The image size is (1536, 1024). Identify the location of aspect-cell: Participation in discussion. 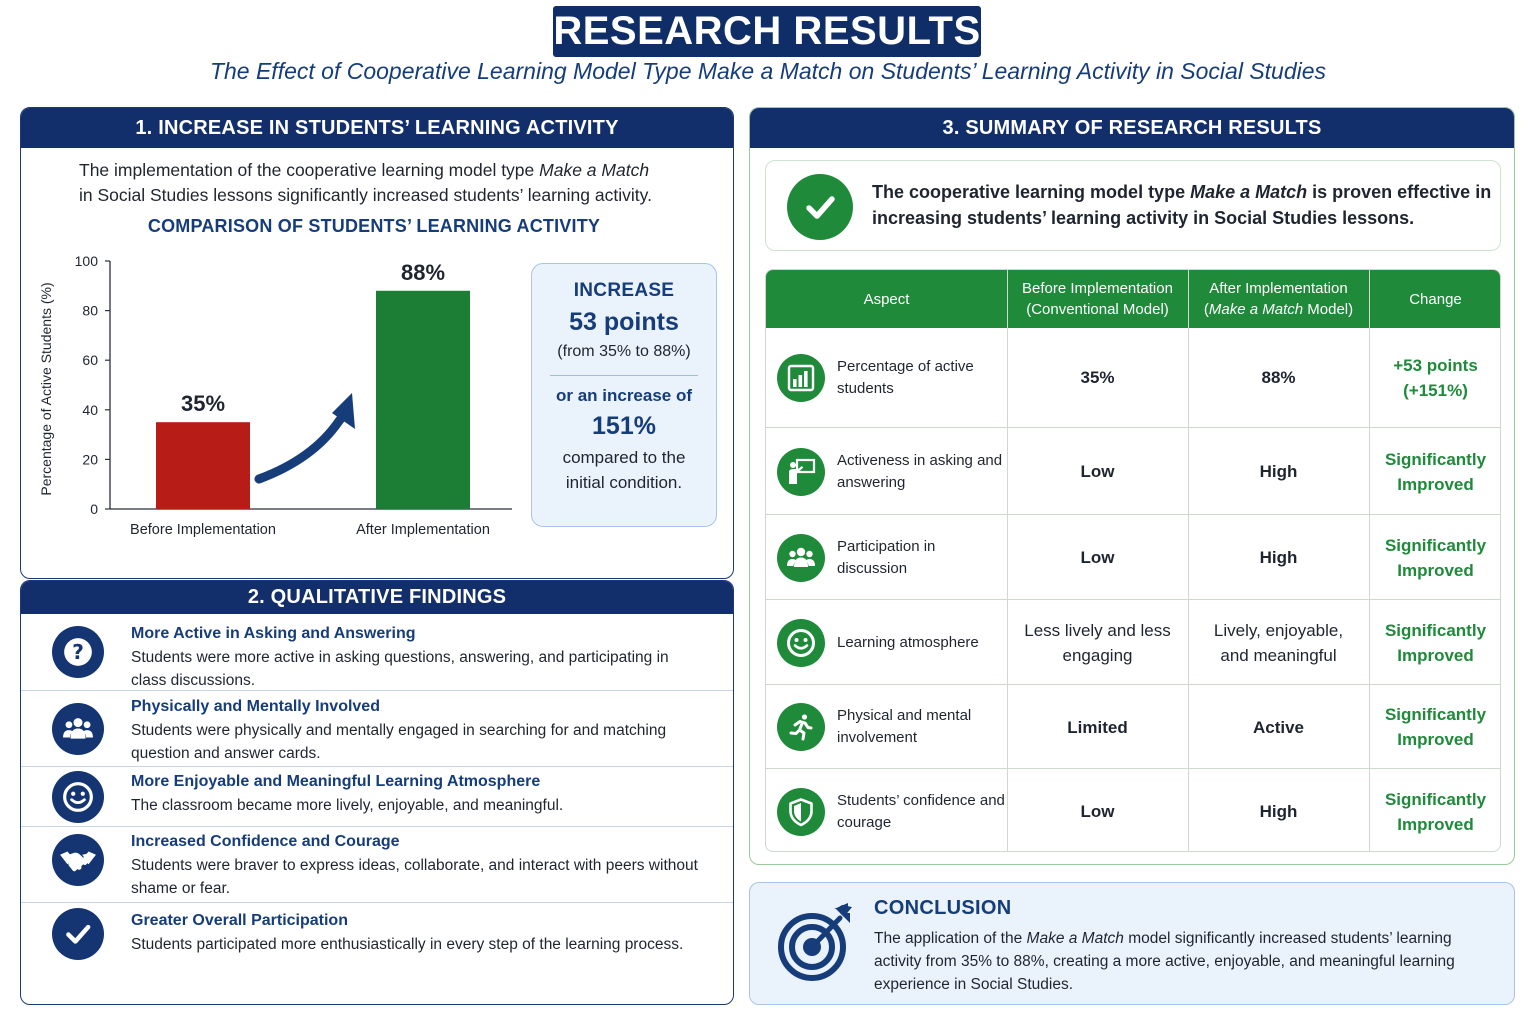
(886, 557).